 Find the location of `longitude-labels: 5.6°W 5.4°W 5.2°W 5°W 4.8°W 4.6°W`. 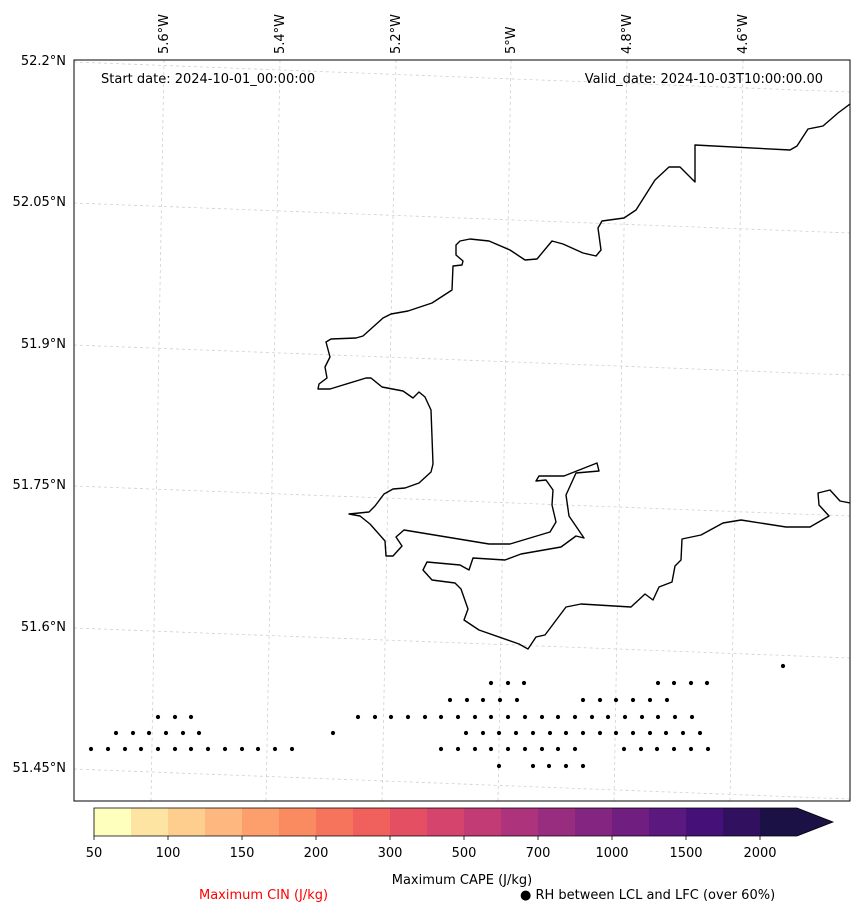

longitude-labels: 5.6°W 5.4°W 5.2°W 5°W 4.8°W 4.6°W is located at coordinates (454, 34).